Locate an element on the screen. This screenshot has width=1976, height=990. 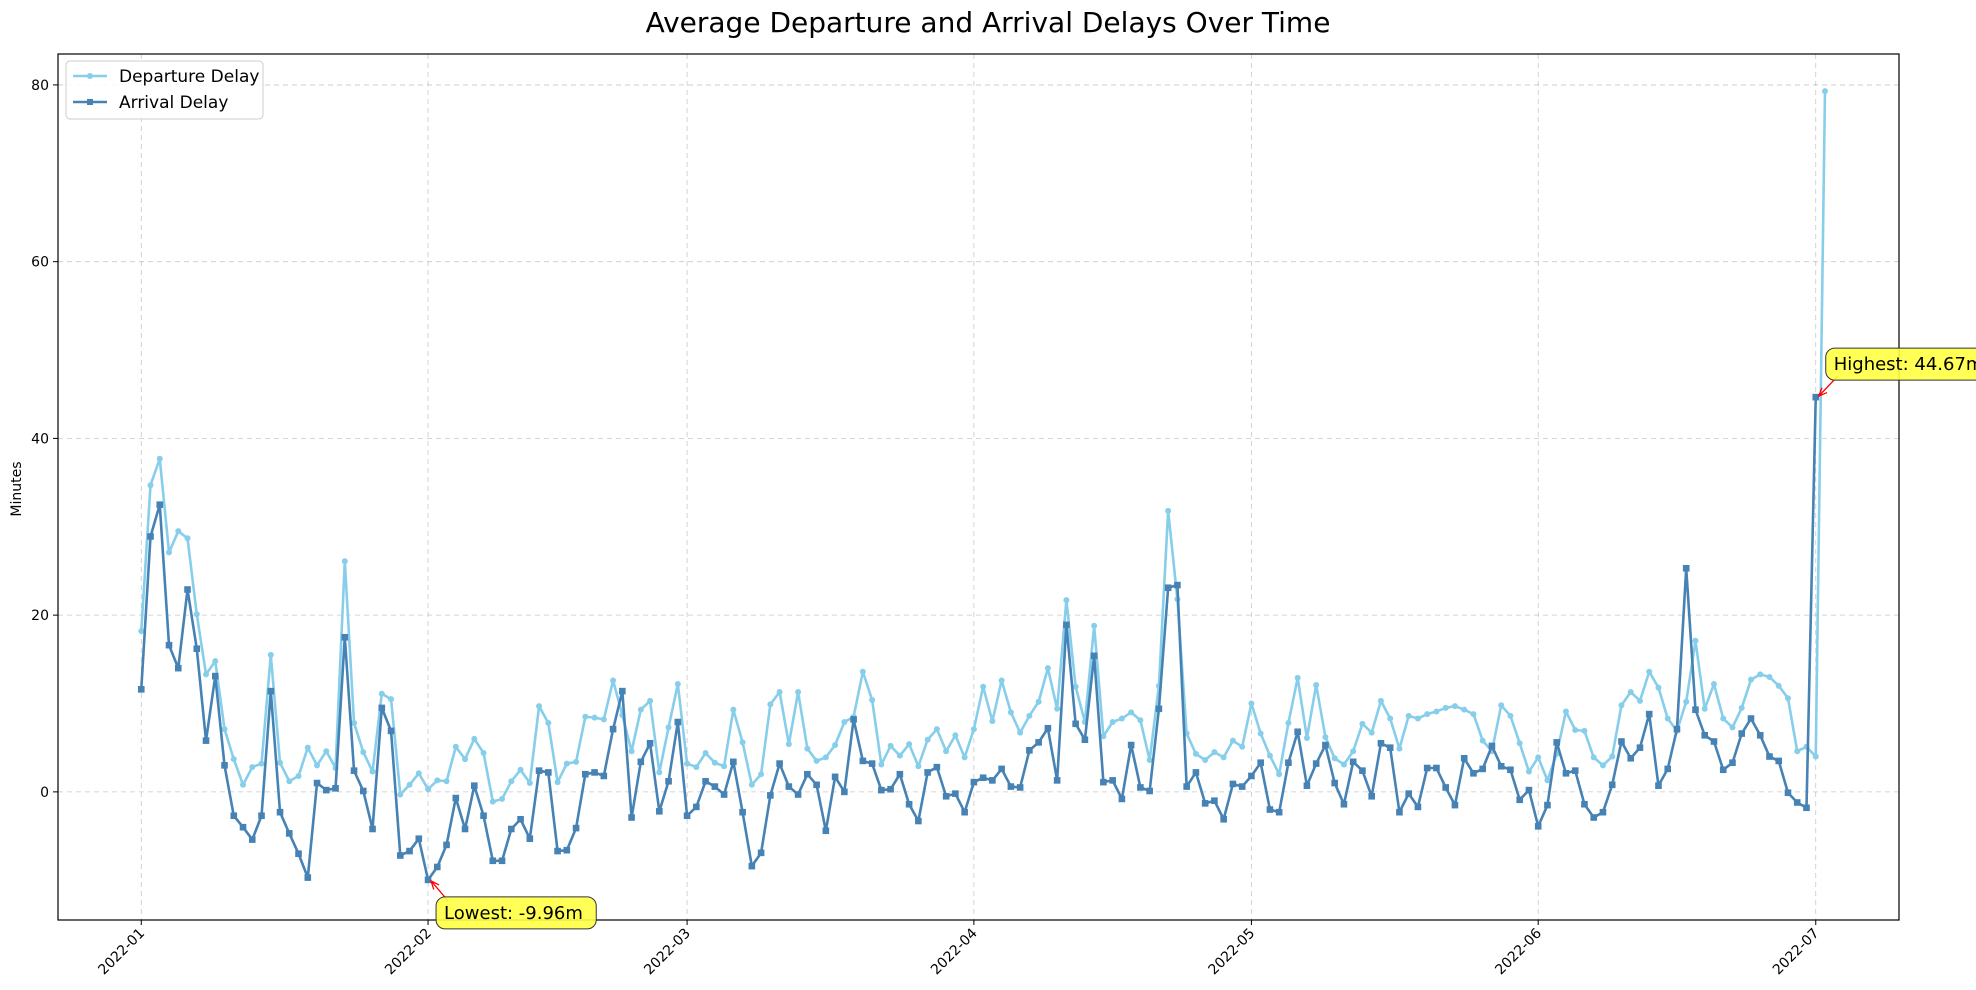
y-tick-label: 40 is located at coordinates (40, 439).